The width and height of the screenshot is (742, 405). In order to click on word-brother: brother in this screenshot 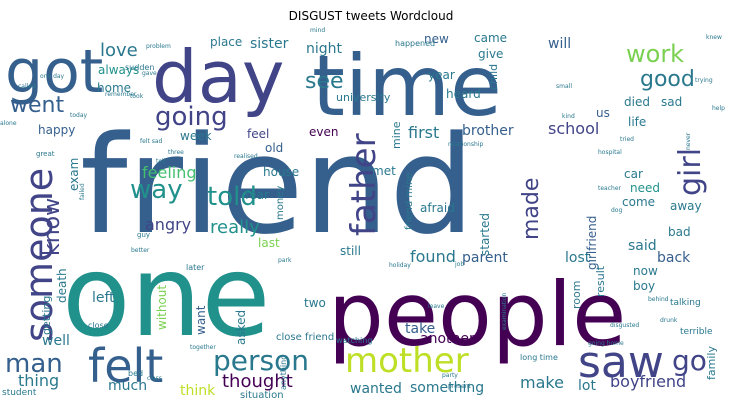, I will do `click(488, 131)`.